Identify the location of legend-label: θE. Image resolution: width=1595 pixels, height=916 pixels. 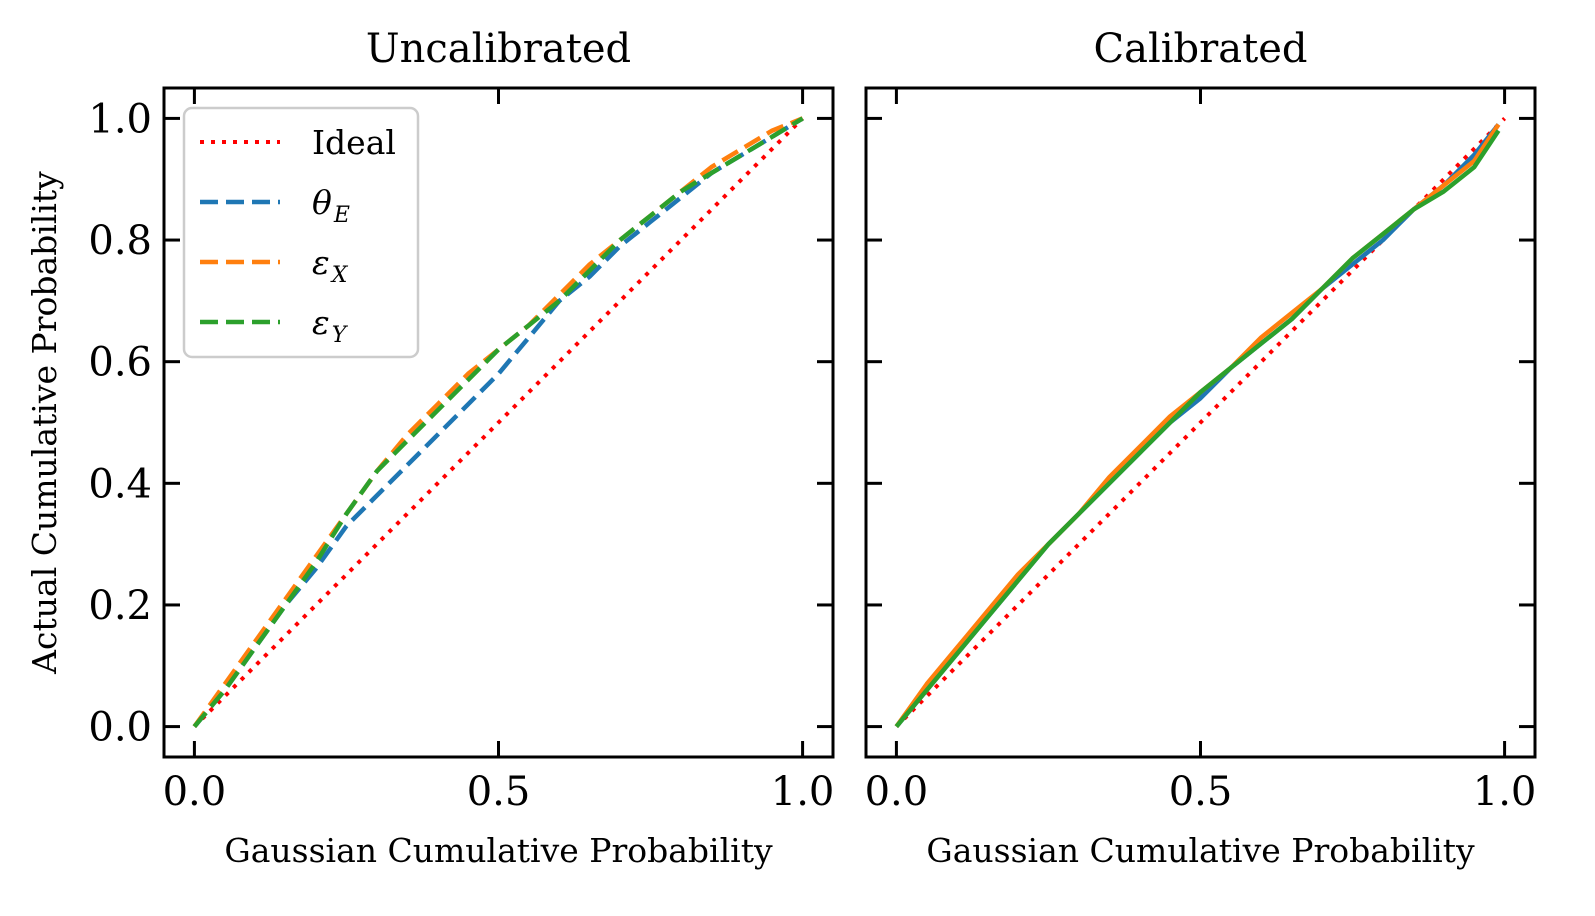
(331, 205).